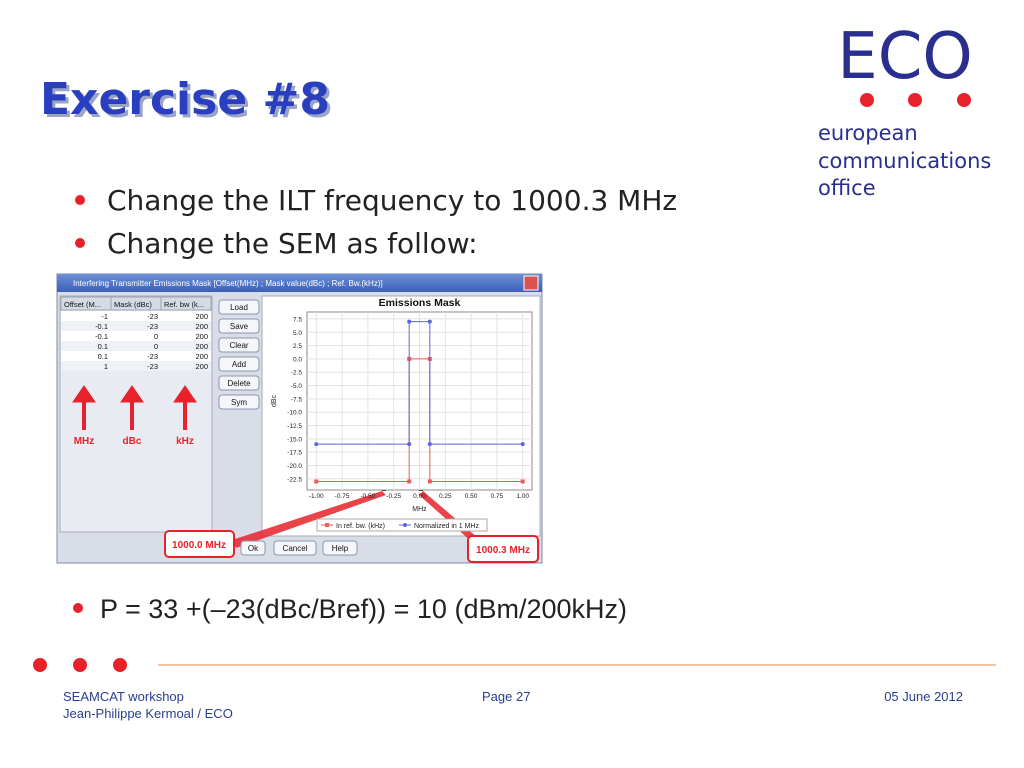  I want to click on y-tick-label: 5.0, so click(297, 333).